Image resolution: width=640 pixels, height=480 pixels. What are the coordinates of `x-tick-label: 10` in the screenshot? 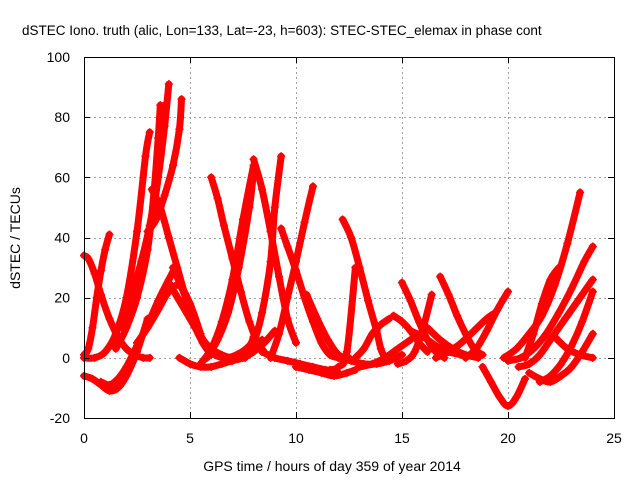 It's located at (296, 438).